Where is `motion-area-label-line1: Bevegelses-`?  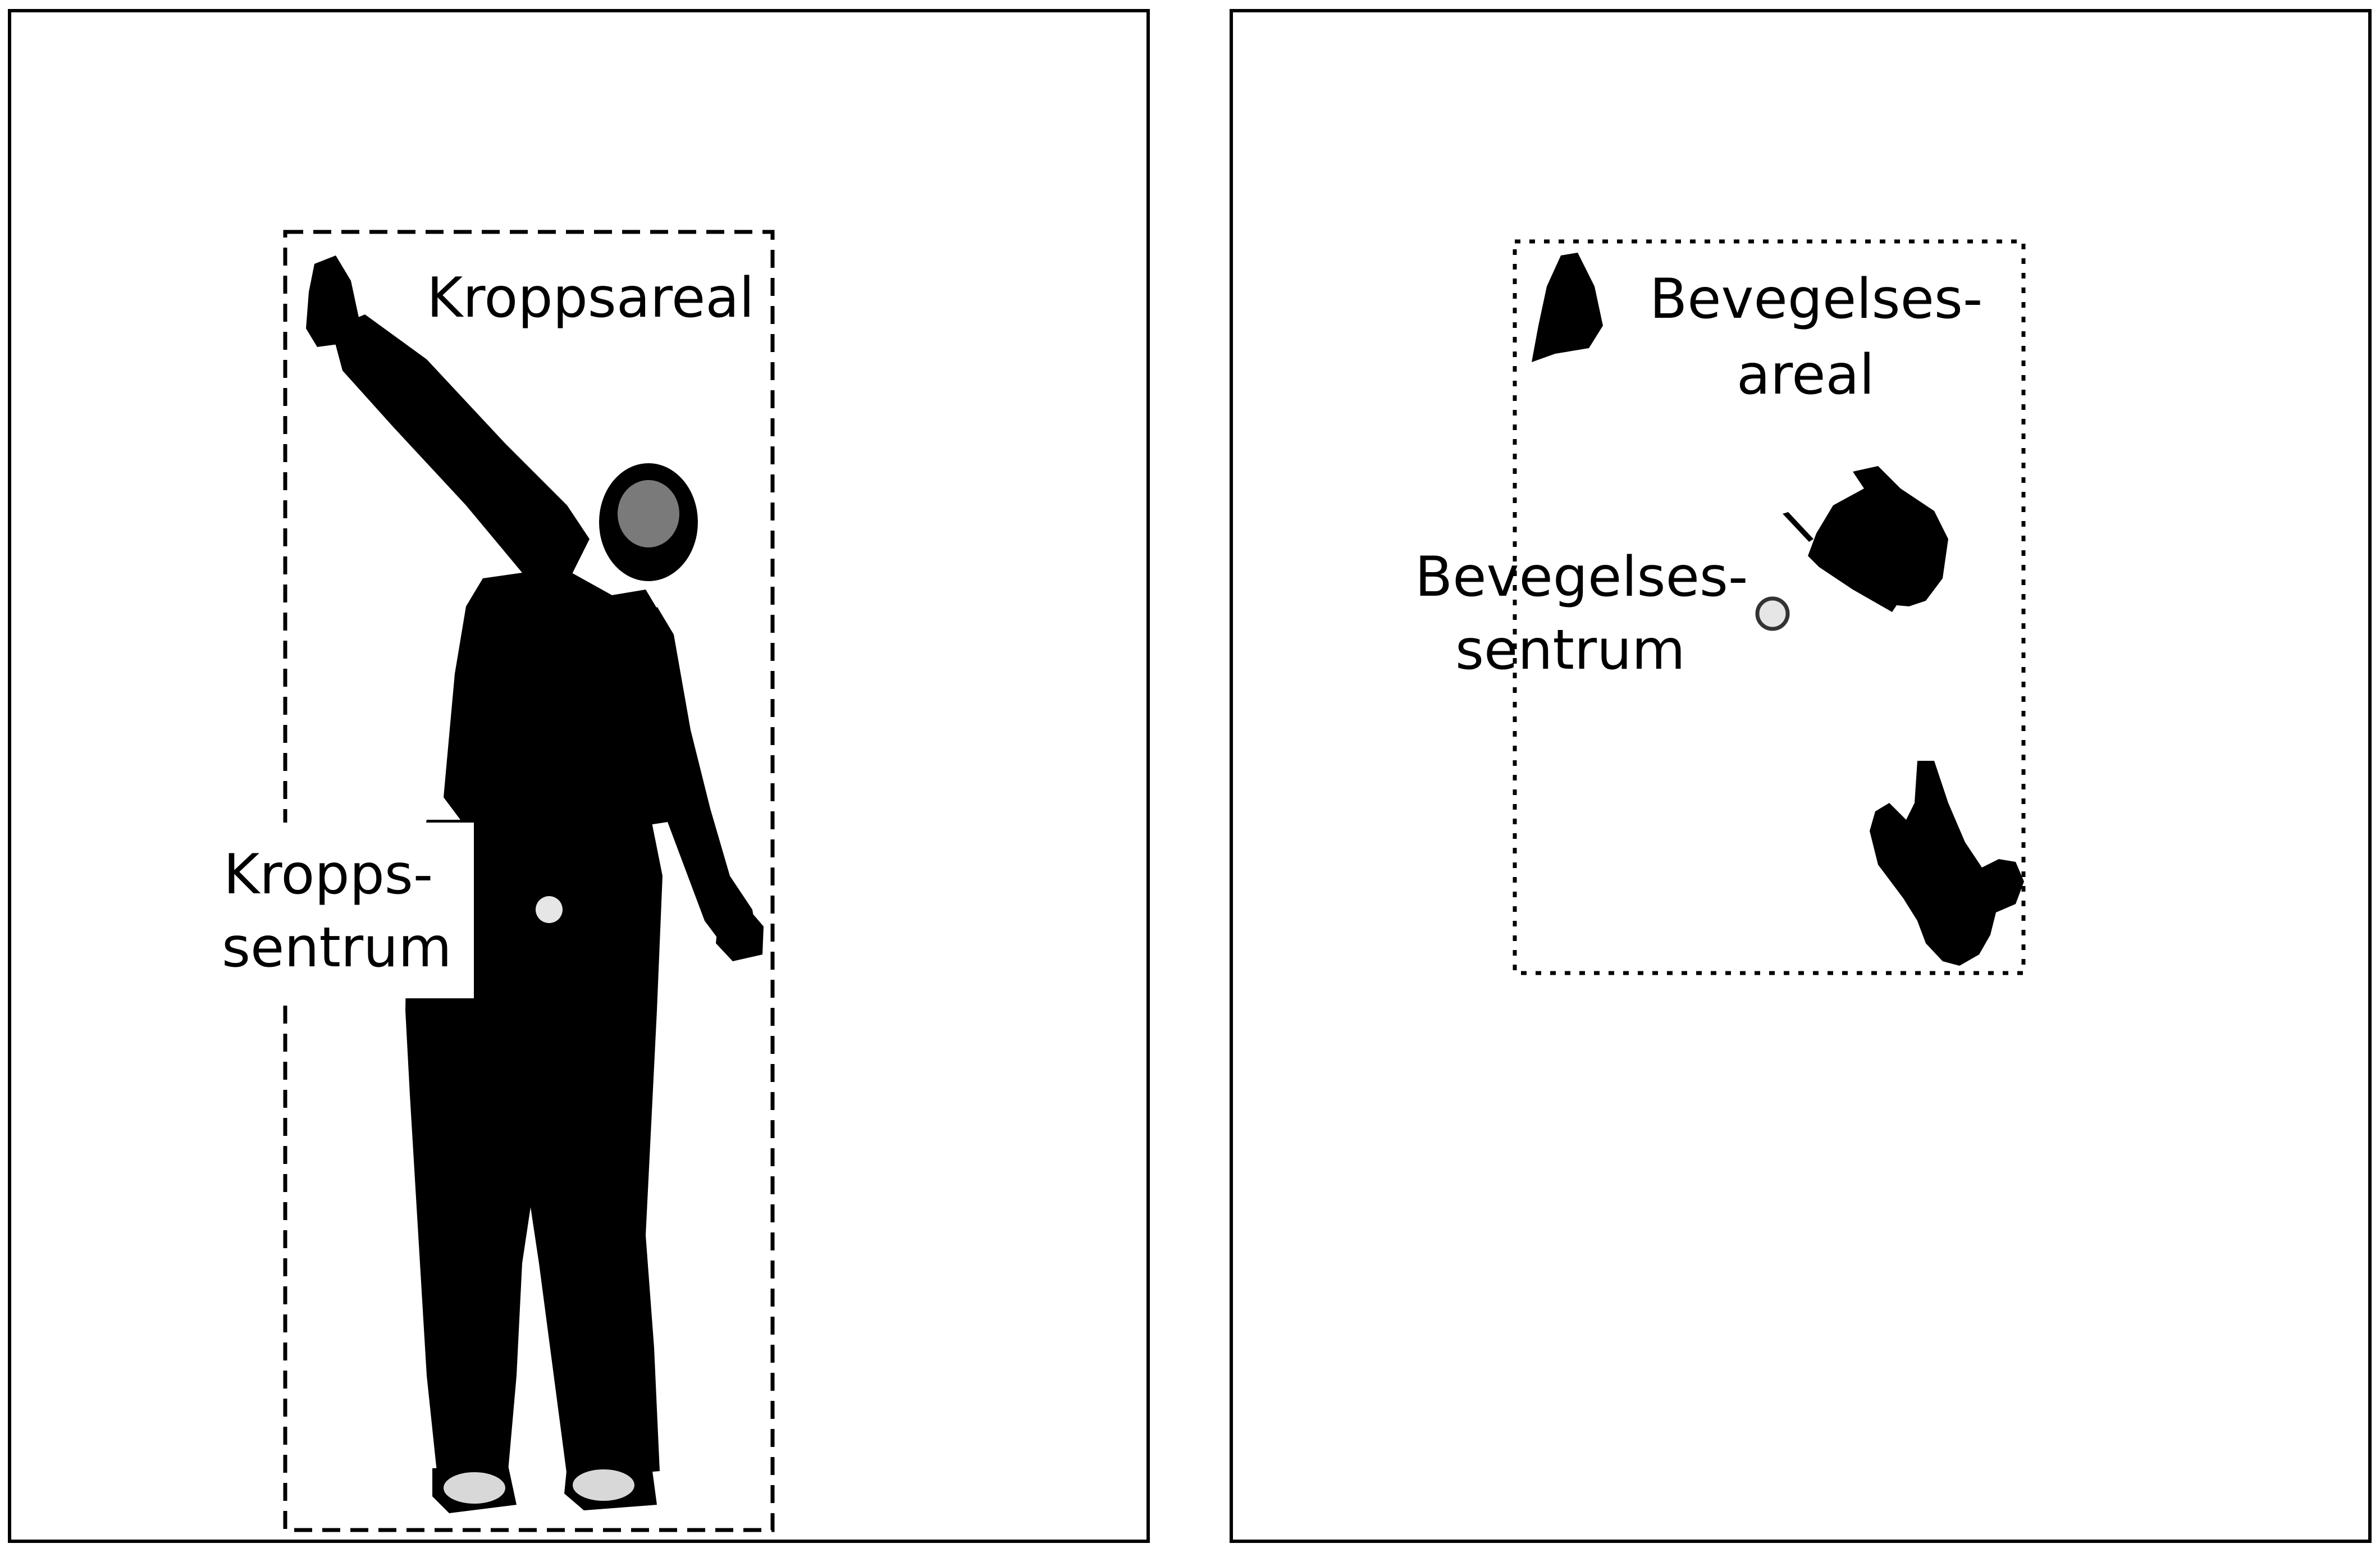 motion-area-label-line1: Bevegelses- is located at coordinates (1816, 299).